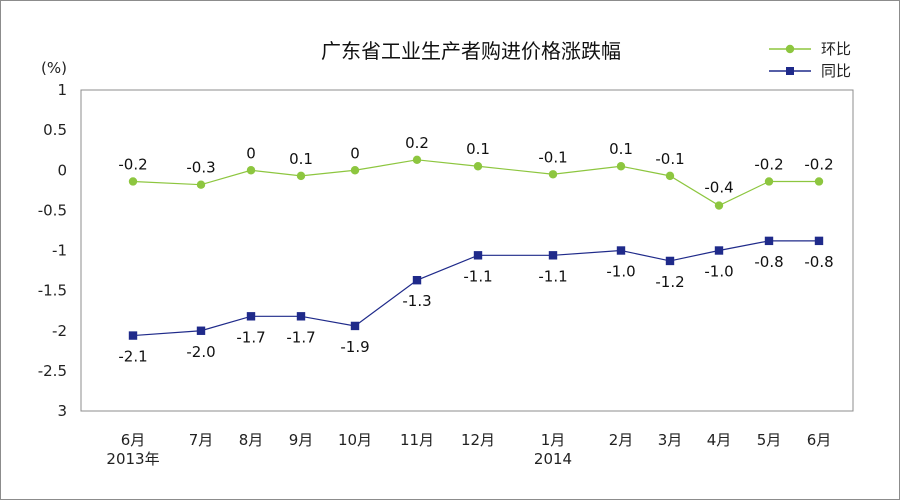 This screenshot has width=900, height=501. I want to click on y-tick-label: 1, so click(62, 90).